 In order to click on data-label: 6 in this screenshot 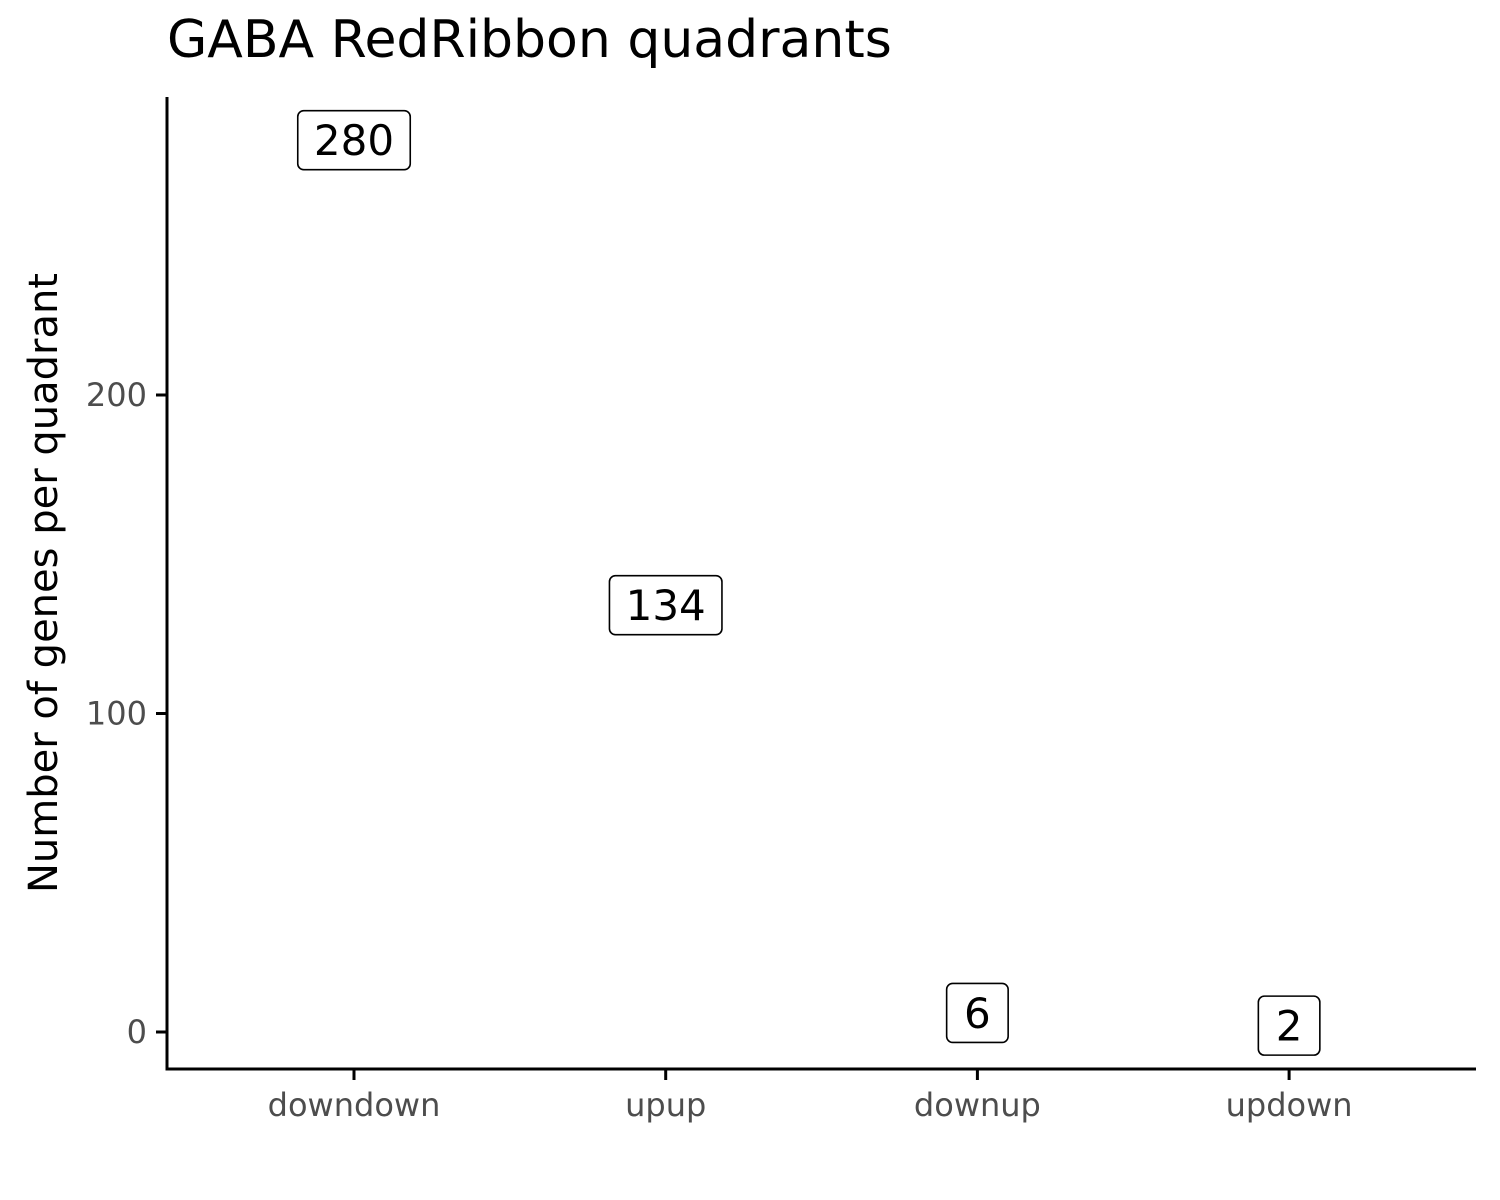, I will do `click(977, 1013)`.